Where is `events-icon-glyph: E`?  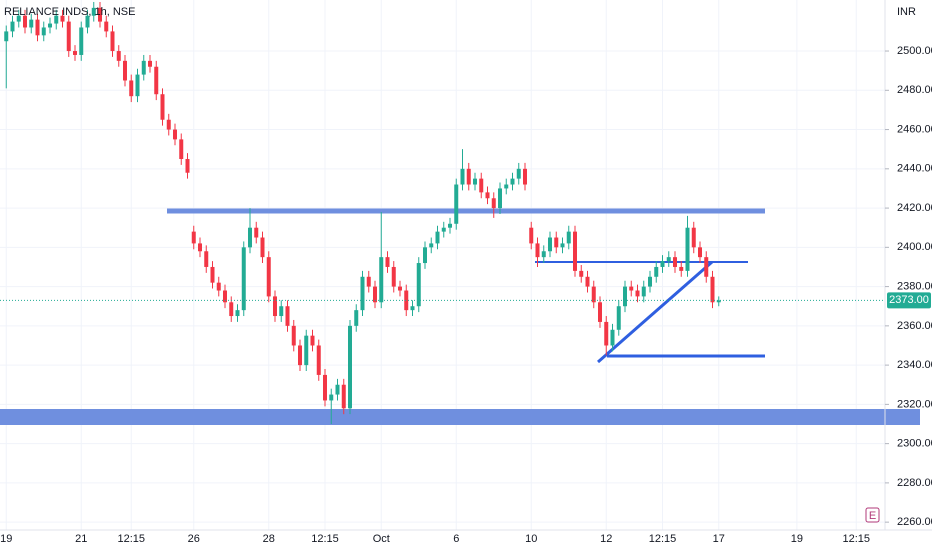
events-icon-glyph: E is located at coordinates (872, 516).